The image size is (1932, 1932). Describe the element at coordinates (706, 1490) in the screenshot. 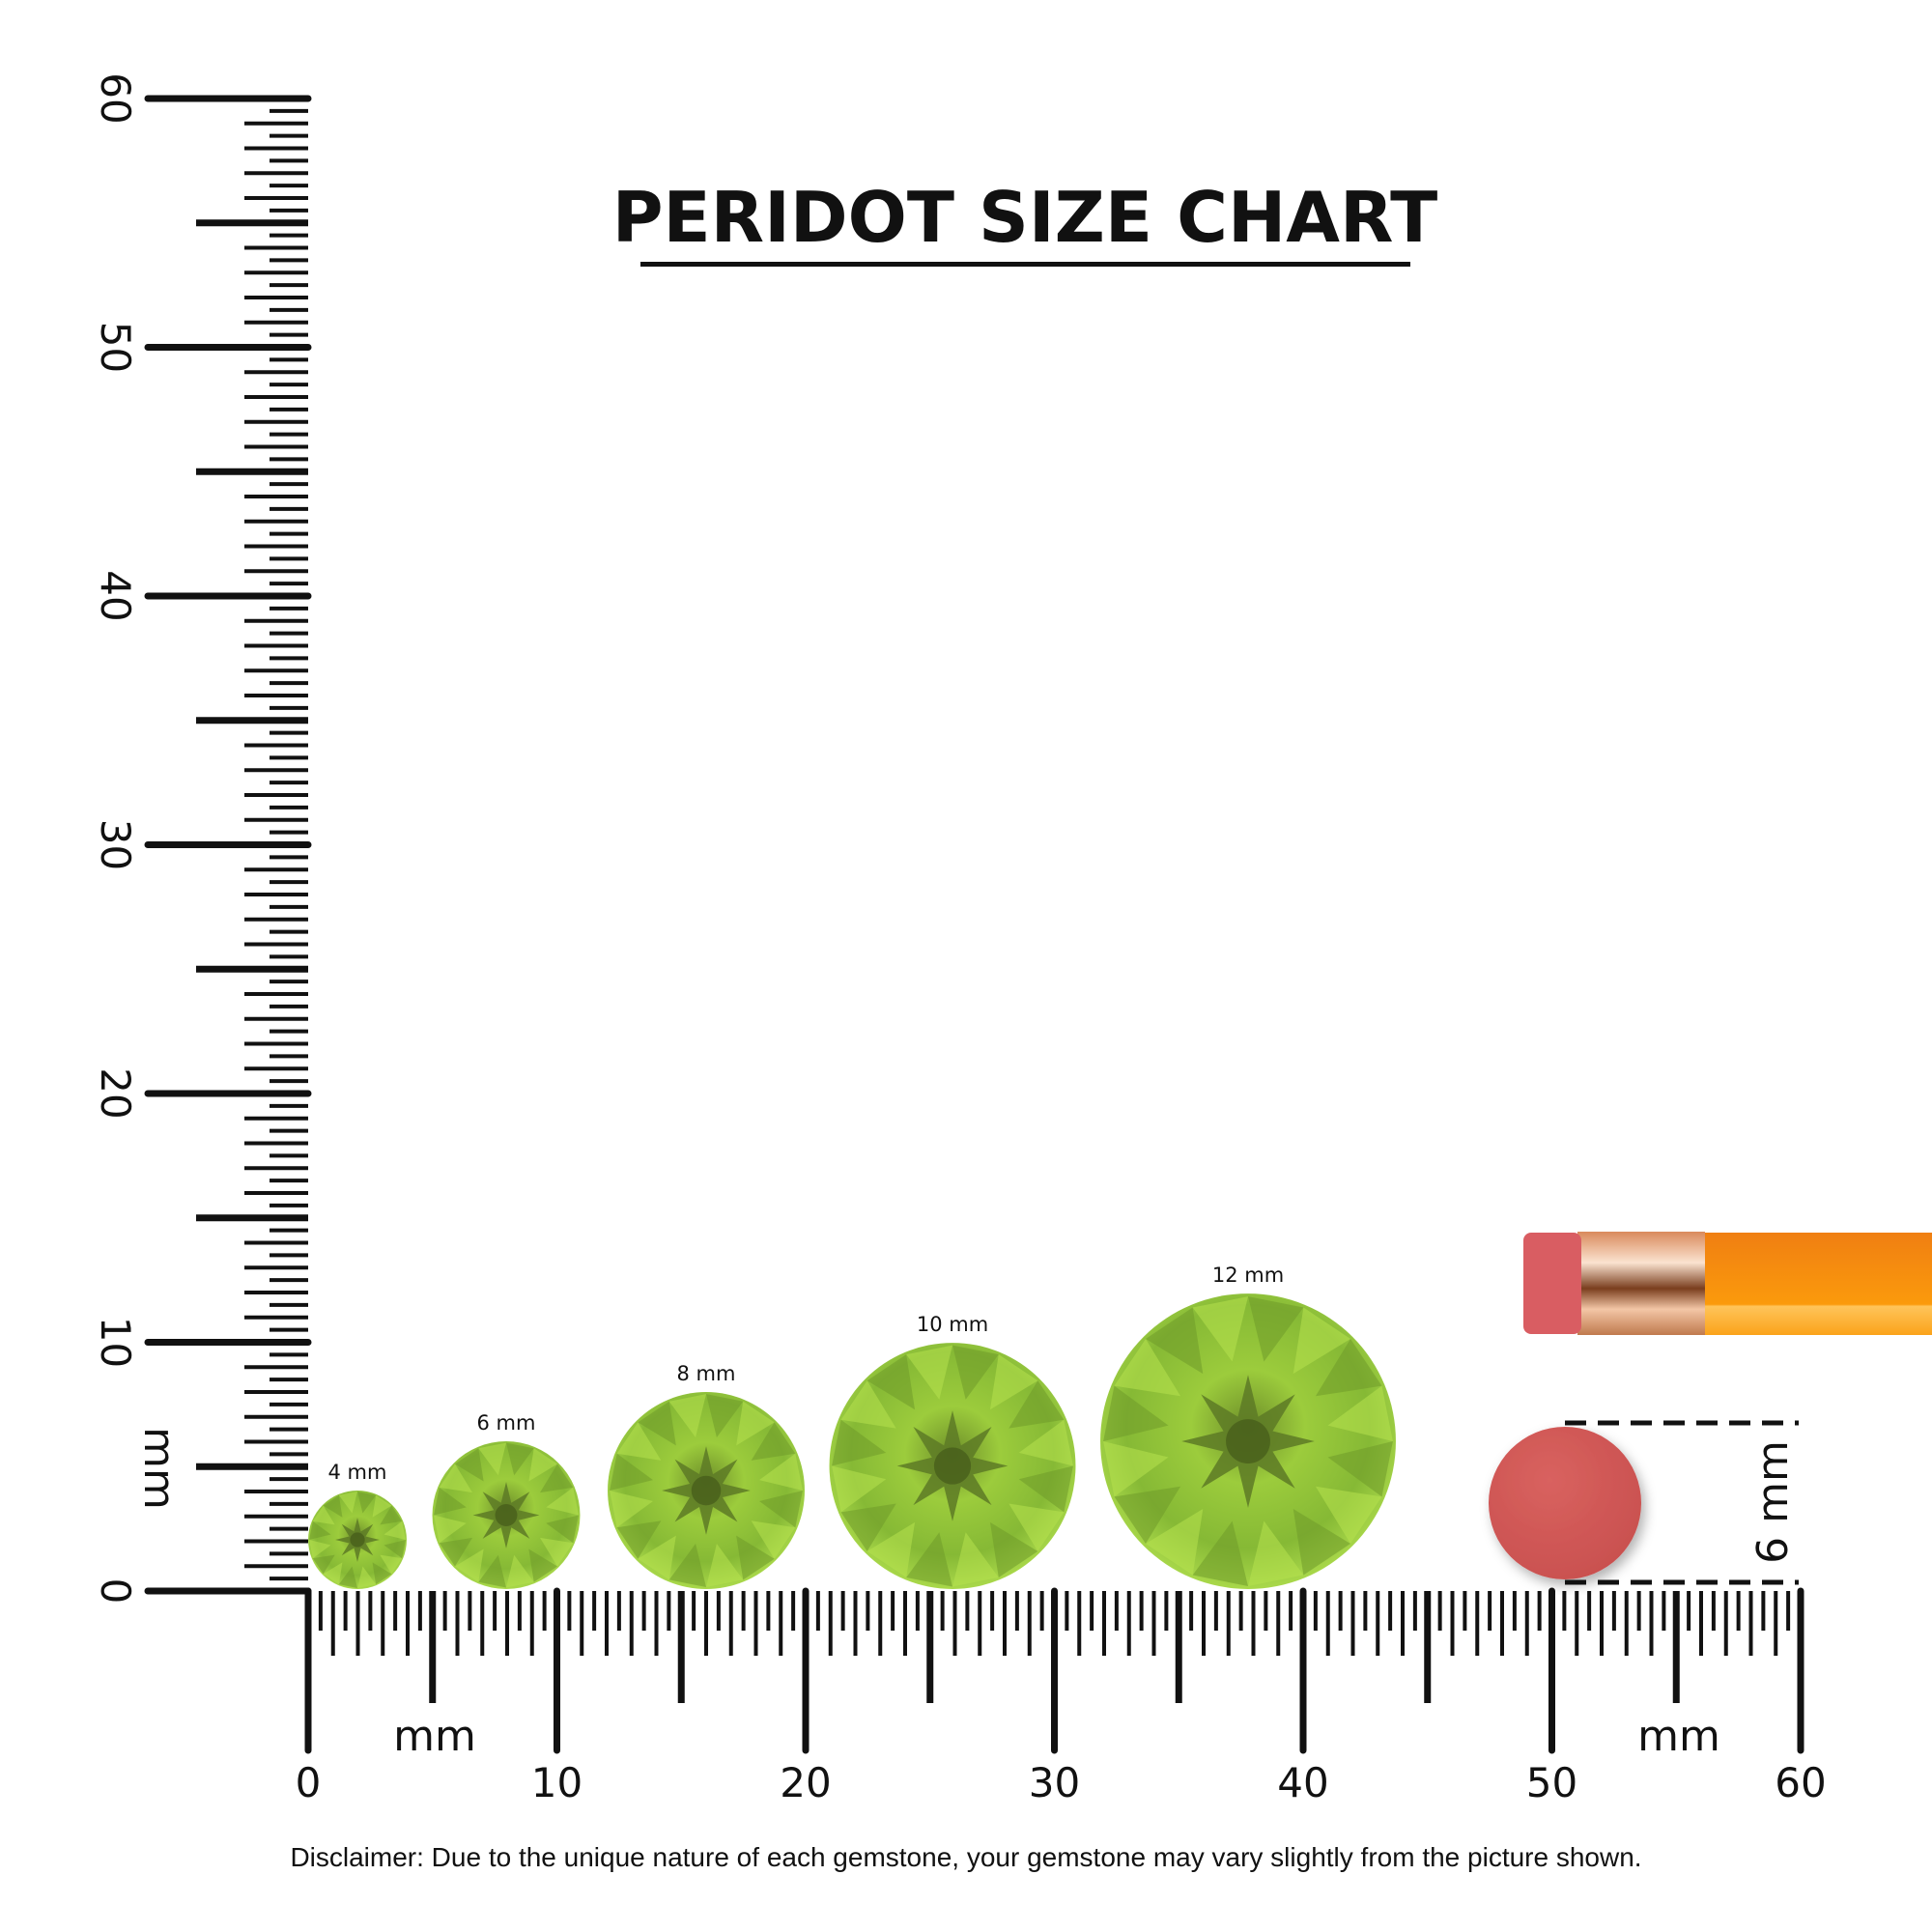

I see `gem-8mm` at that location.